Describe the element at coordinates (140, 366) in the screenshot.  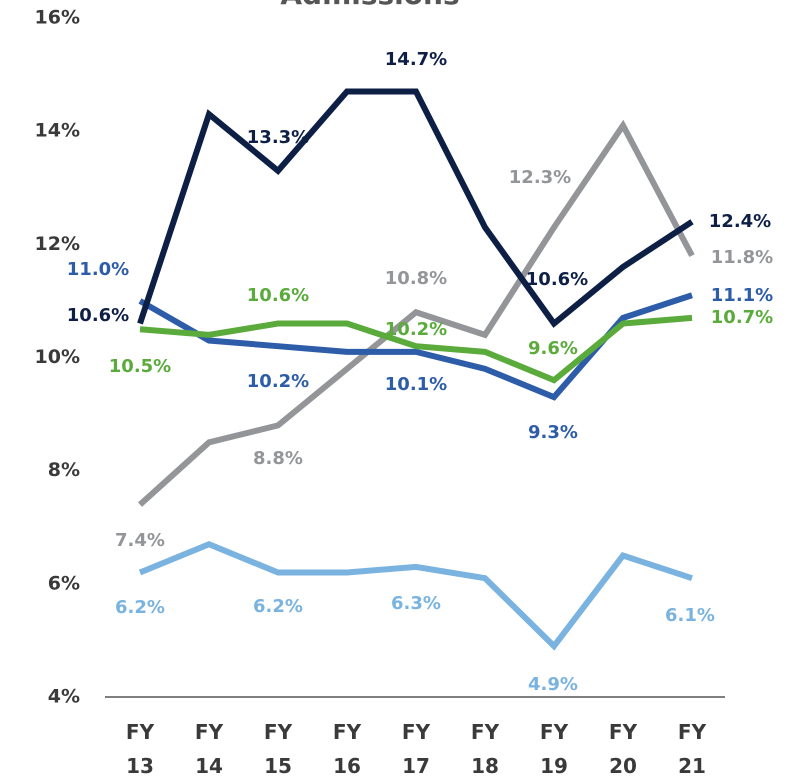
I see `data-label: 10.5%` at that location.